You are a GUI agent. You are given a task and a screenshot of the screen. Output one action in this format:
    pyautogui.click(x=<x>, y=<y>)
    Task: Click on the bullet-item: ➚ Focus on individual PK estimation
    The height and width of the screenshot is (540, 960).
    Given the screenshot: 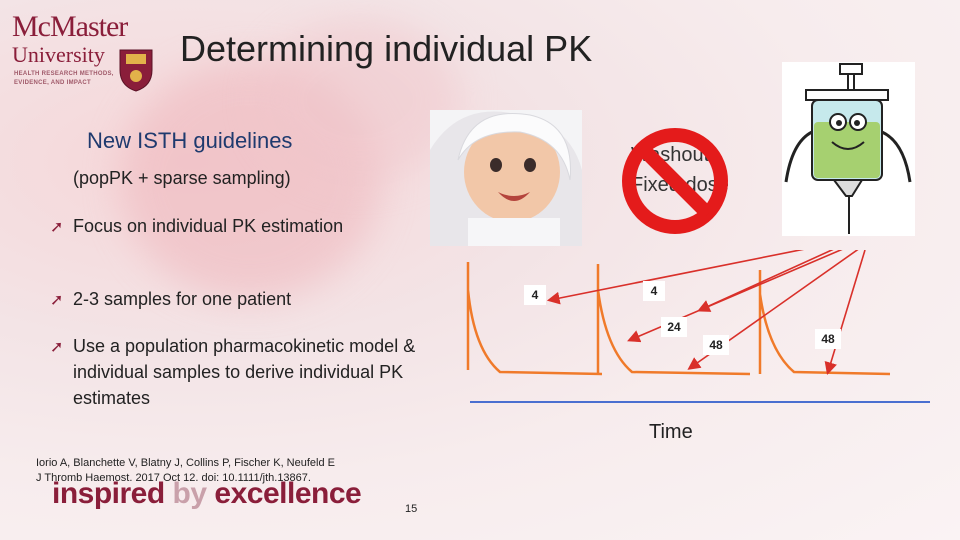 What is the action you would take?
    pyautogui.click(x=230, y=226)
    